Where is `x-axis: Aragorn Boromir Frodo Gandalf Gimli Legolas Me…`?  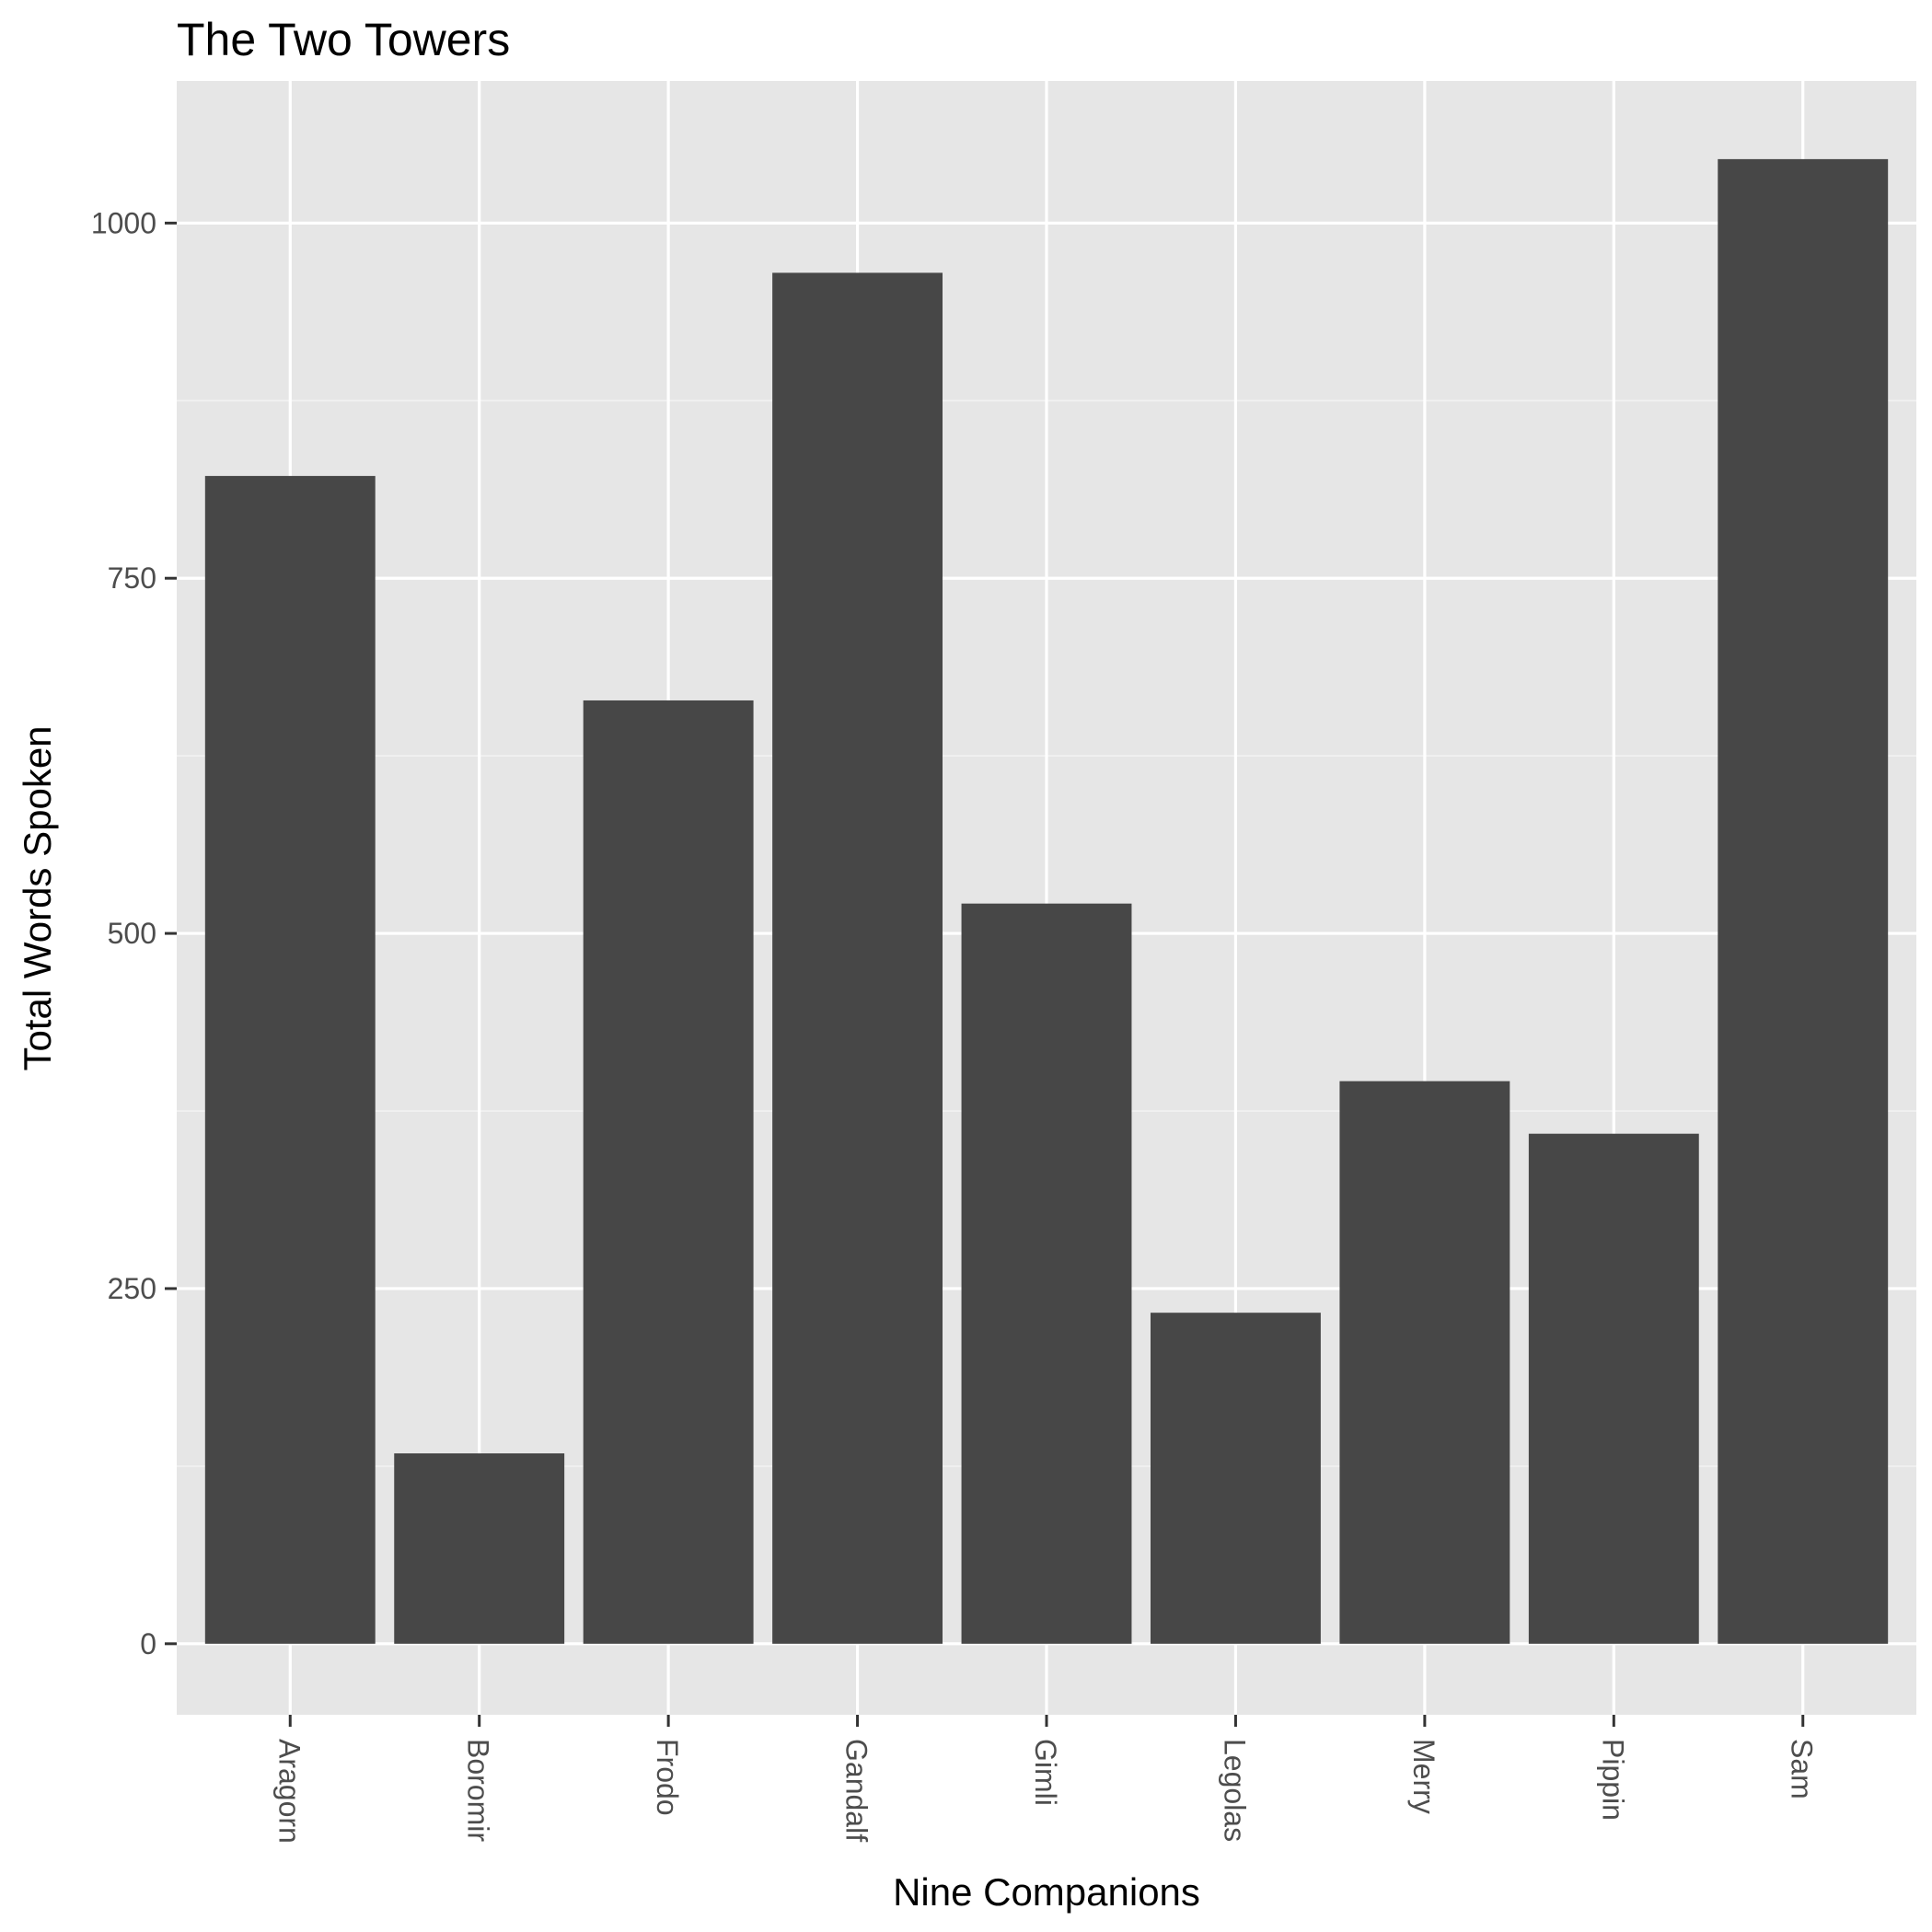
x-axis: Aragorn Boromir Frodo Gandalf Gimli Legolas Me… is located at coordinates (1046, 1780).